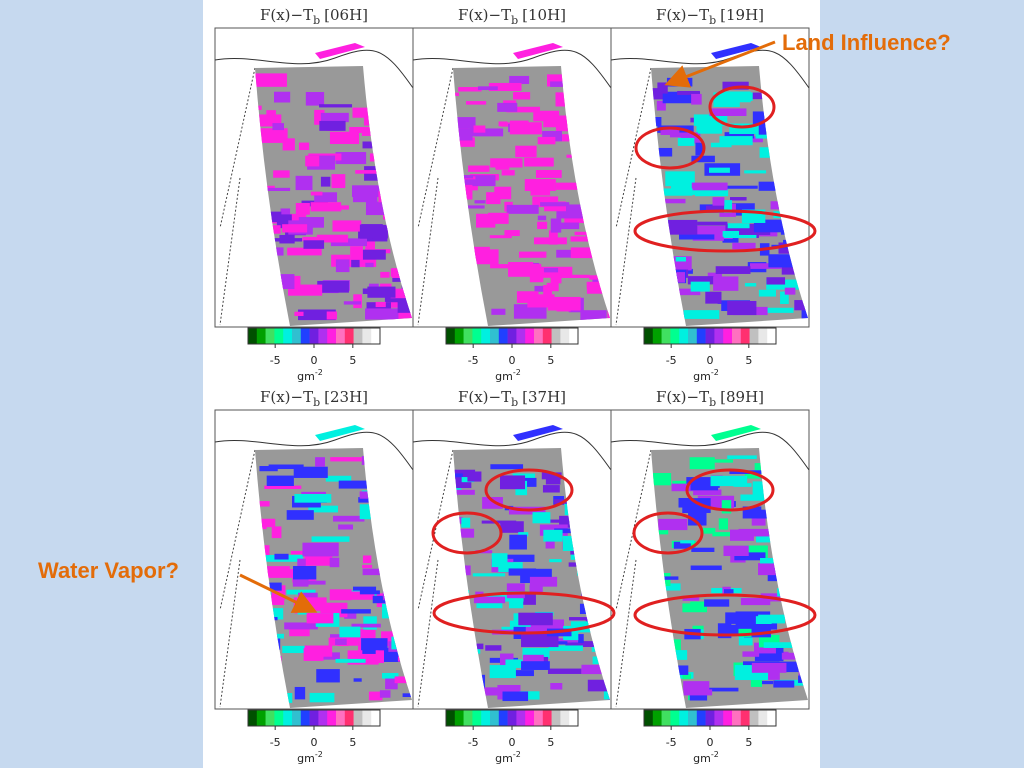 The height and width of the screenshot is (768, 1024). What do you see at coordinates (682, 15) in the screenshot?
I see `title-prefix: F(x)−T` at bounding box center [682, 15].